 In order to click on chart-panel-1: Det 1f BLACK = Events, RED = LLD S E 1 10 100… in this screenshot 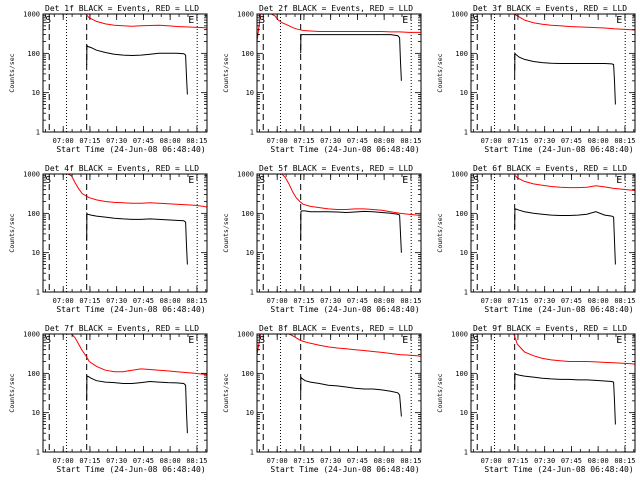, I will do `click(108, 79)`.